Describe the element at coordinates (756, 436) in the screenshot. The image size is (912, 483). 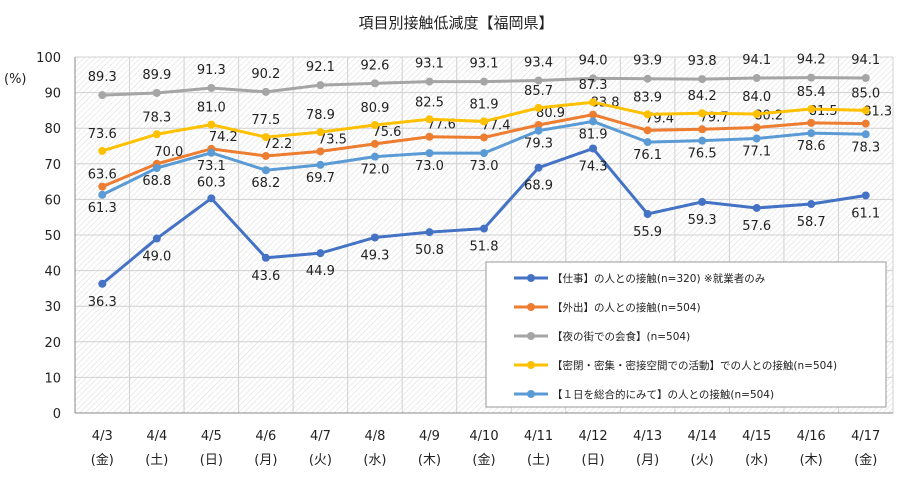
I see `x-tick-label: 4/15` at that location.